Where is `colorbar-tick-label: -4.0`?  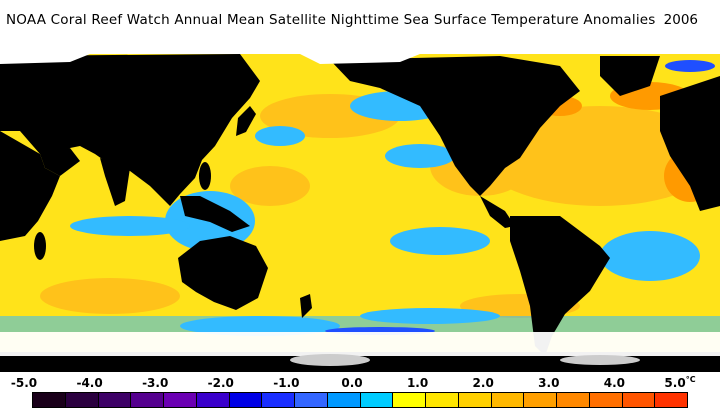
colorbar-tick-label: -4.0 is located at coordinates (89, 383).